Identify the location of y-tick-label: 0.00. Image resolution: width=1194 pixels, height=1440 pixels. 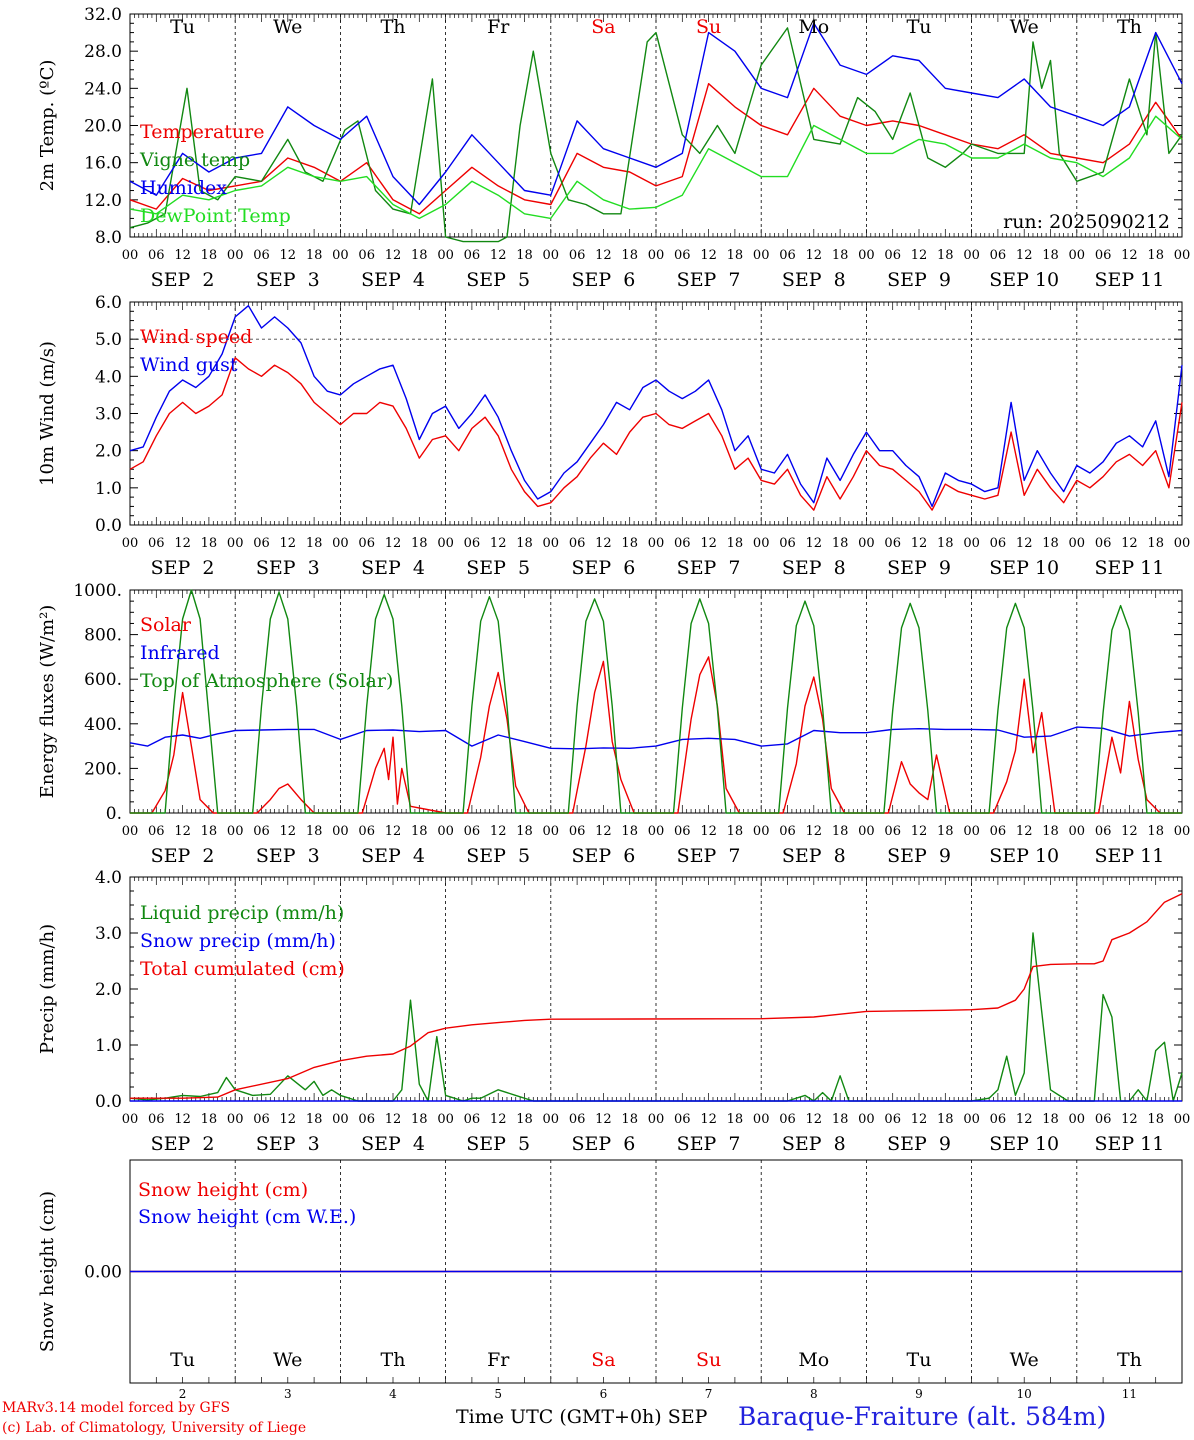
(103, 1273).